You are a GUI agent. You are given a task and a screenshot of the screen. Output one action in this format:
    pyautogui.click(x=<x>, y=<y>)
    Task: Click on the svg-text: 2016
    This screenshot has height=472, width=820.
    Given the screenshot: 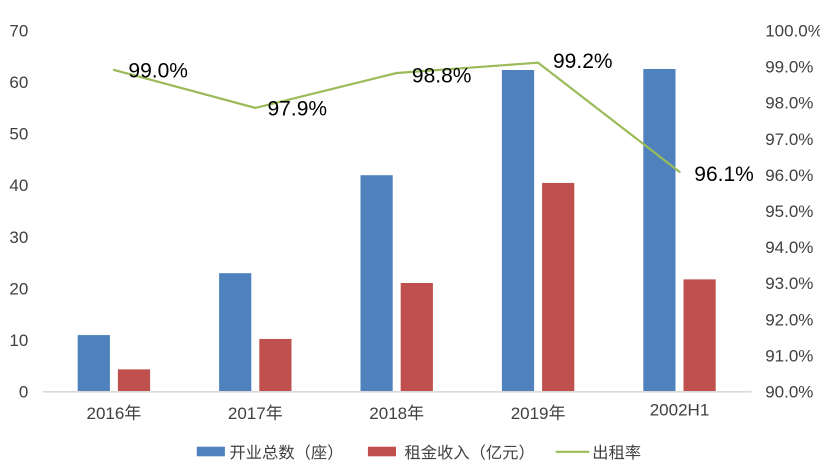 What is the action you would take?
    pyautogui.click(x=106, y=413)
    